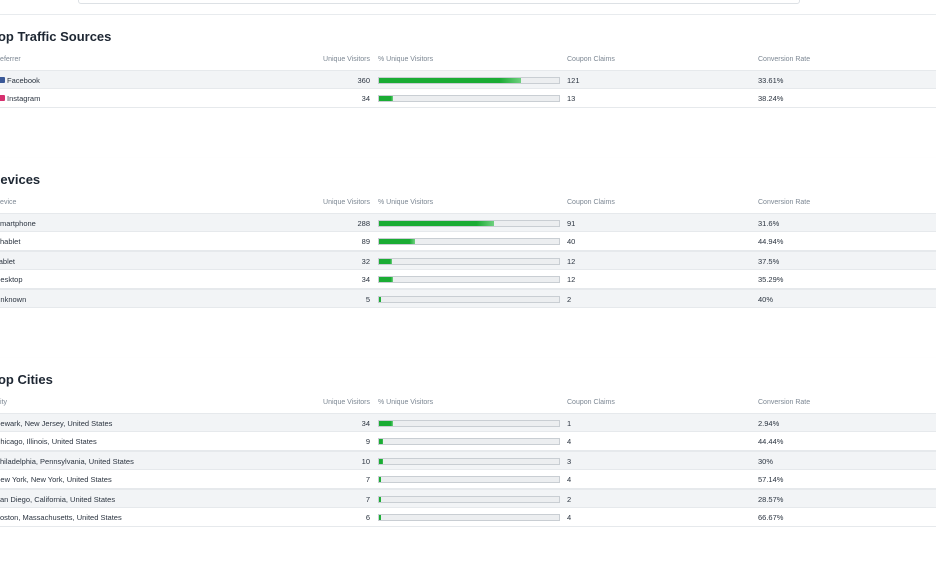 This screenshot has width=936, height=580. What do you see at coordinates (771, 517) in the screenshot?
I see `conversion-rate: 66.67%` at bounding box center [771, 517].